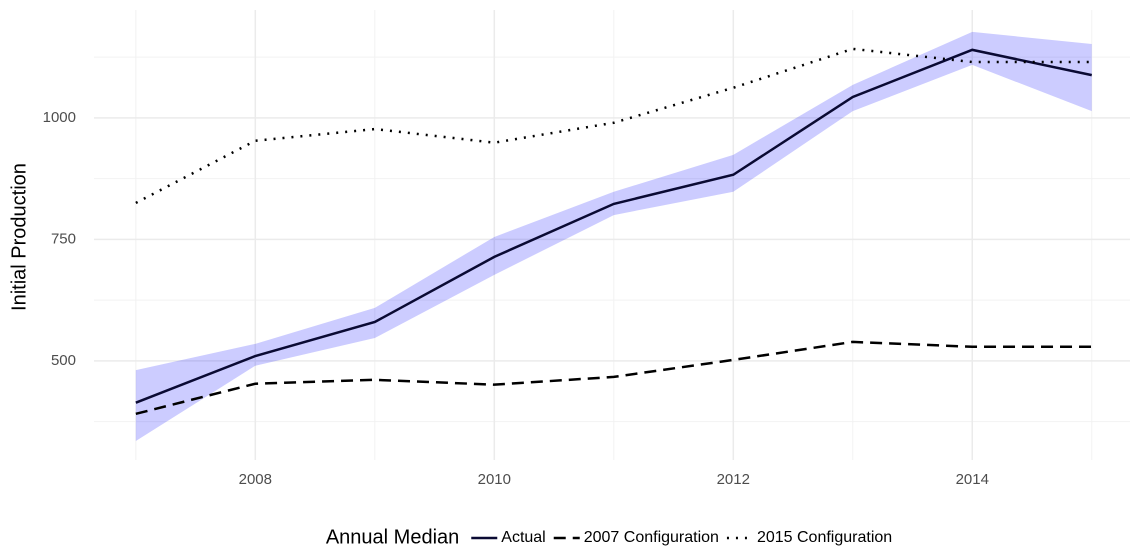 The image size is (1130, 547). Describe the element at coordinates (613, 378) in the screenshot. I see `series-line` at that location.